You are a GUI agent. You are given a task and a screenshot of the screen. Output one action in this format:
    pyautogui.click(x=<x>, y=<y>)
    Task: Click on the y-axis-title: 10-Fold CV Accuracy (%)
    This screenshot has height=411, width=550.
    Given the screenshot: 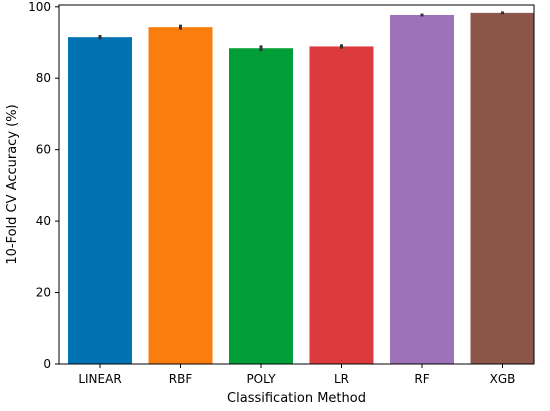 What is the action you would take?
    pyautogui.click(x=12, y=184)
    